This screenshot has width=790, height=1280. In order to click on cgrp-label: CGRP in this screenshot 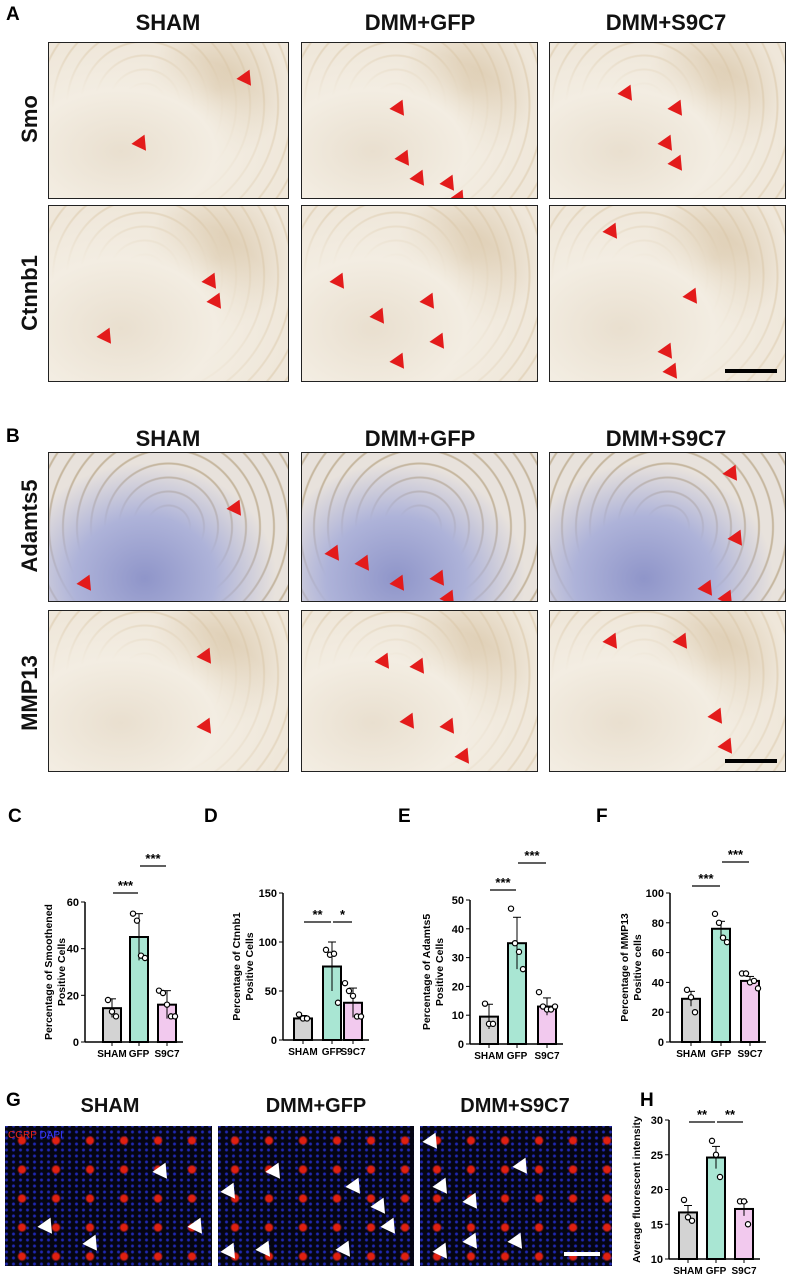, I will do `click(22, 1135)`.